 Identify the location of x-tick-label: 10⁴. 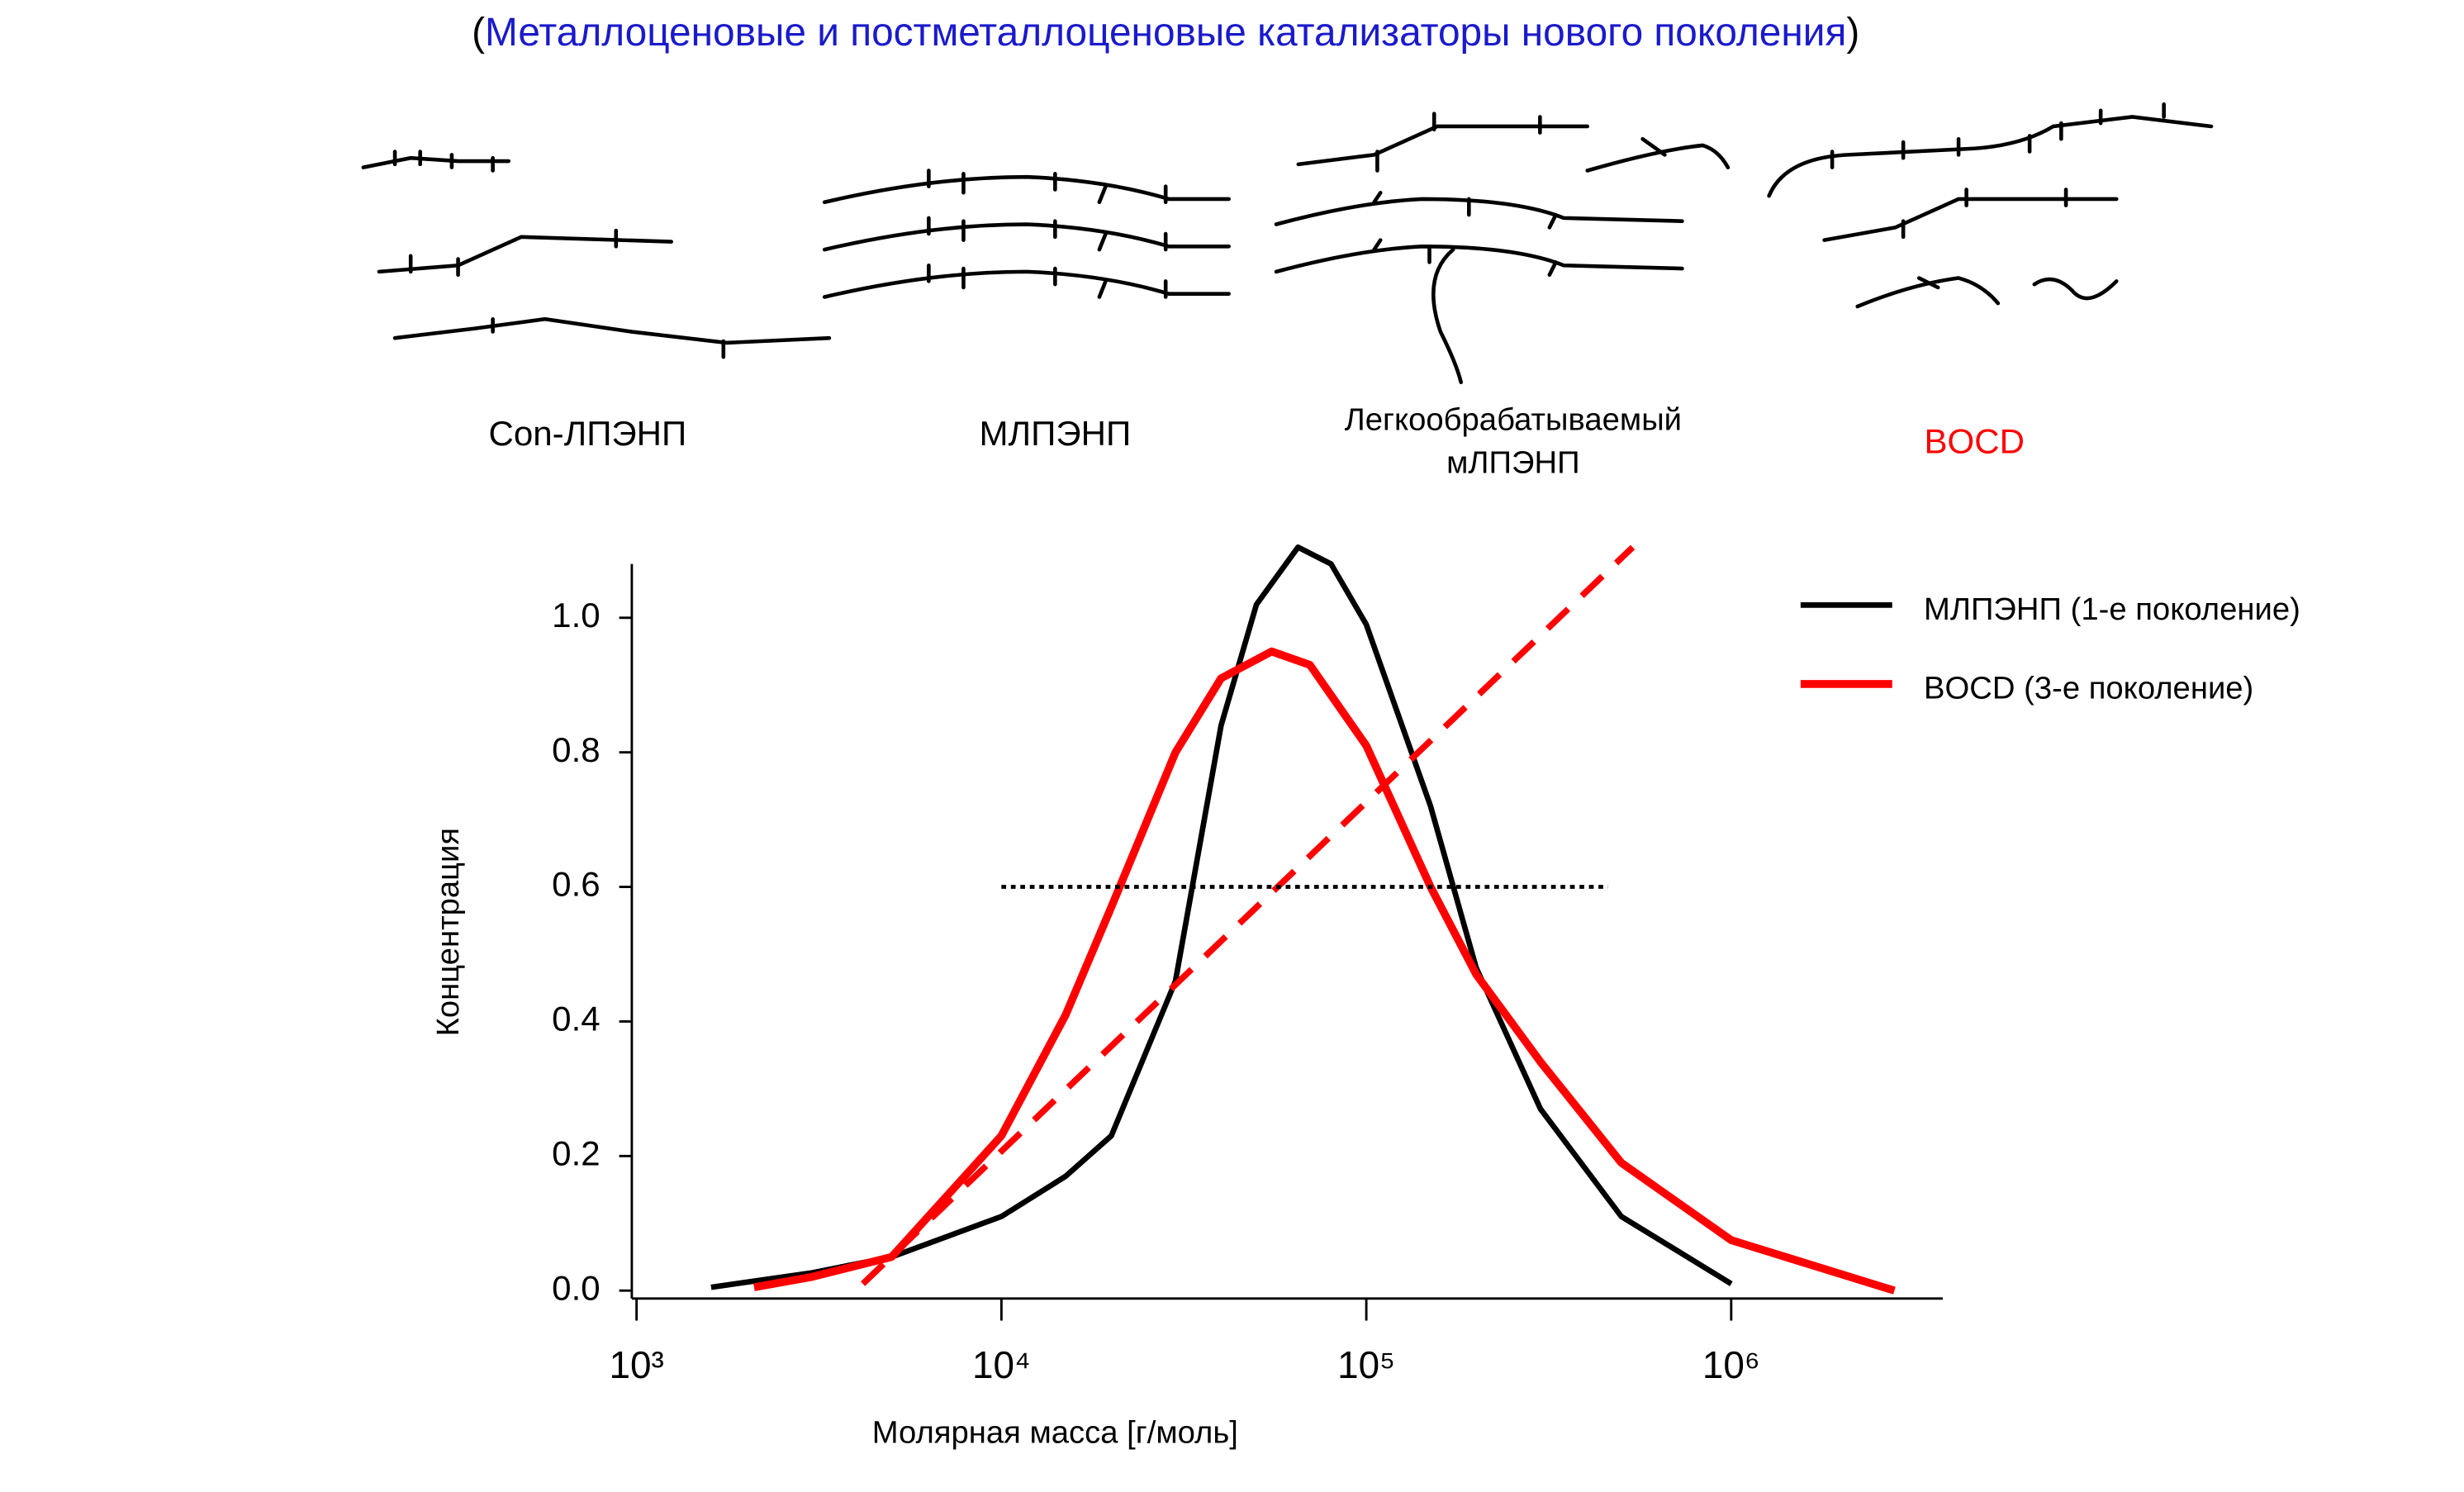
(1001, 1365).